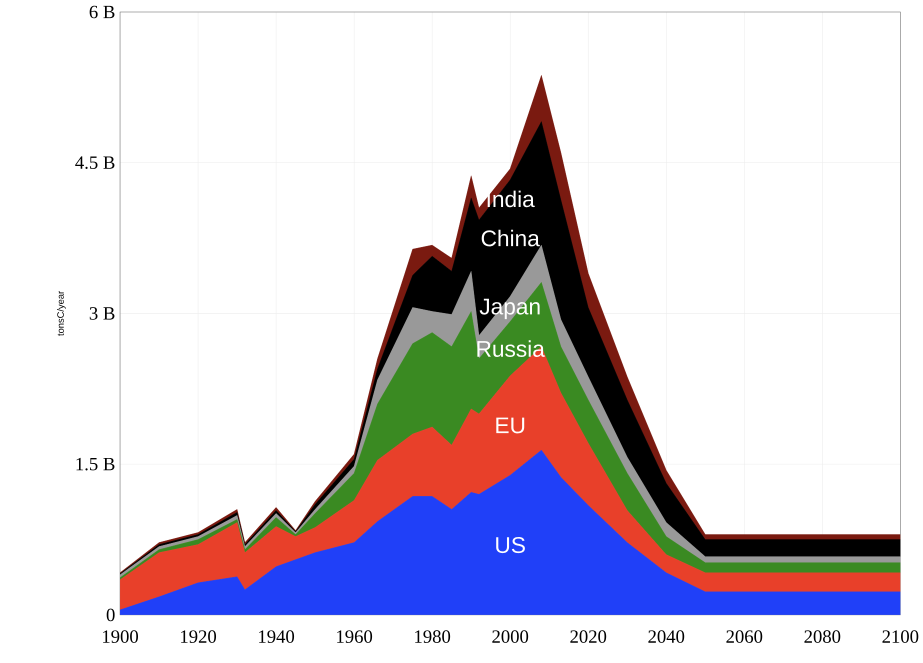 Image resolution: width=923 pixels, height=663 pixels. I want to click on x-tick-label: 2040, so click(666, 636).